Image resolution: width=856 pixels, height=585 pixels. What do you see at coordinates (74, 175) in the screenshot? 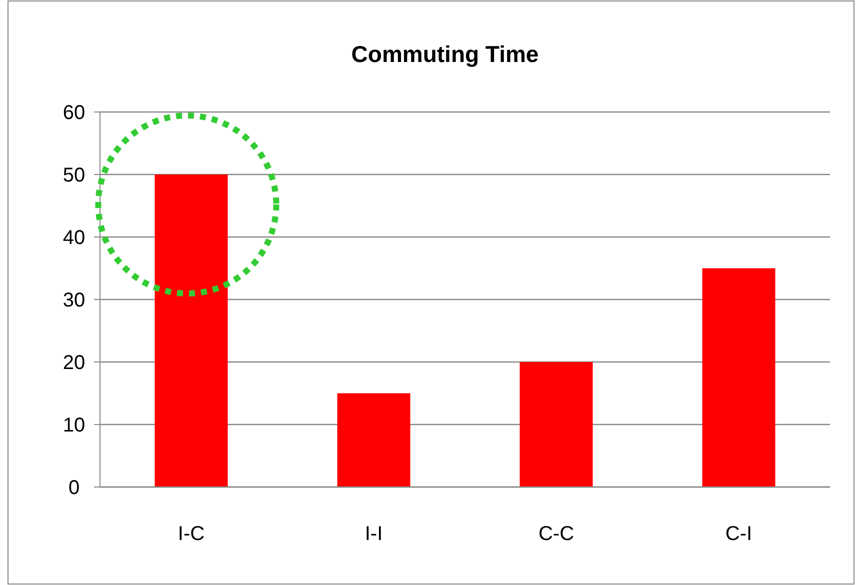
I see `y-tick-label: 50` at bounding box center [74, 175].